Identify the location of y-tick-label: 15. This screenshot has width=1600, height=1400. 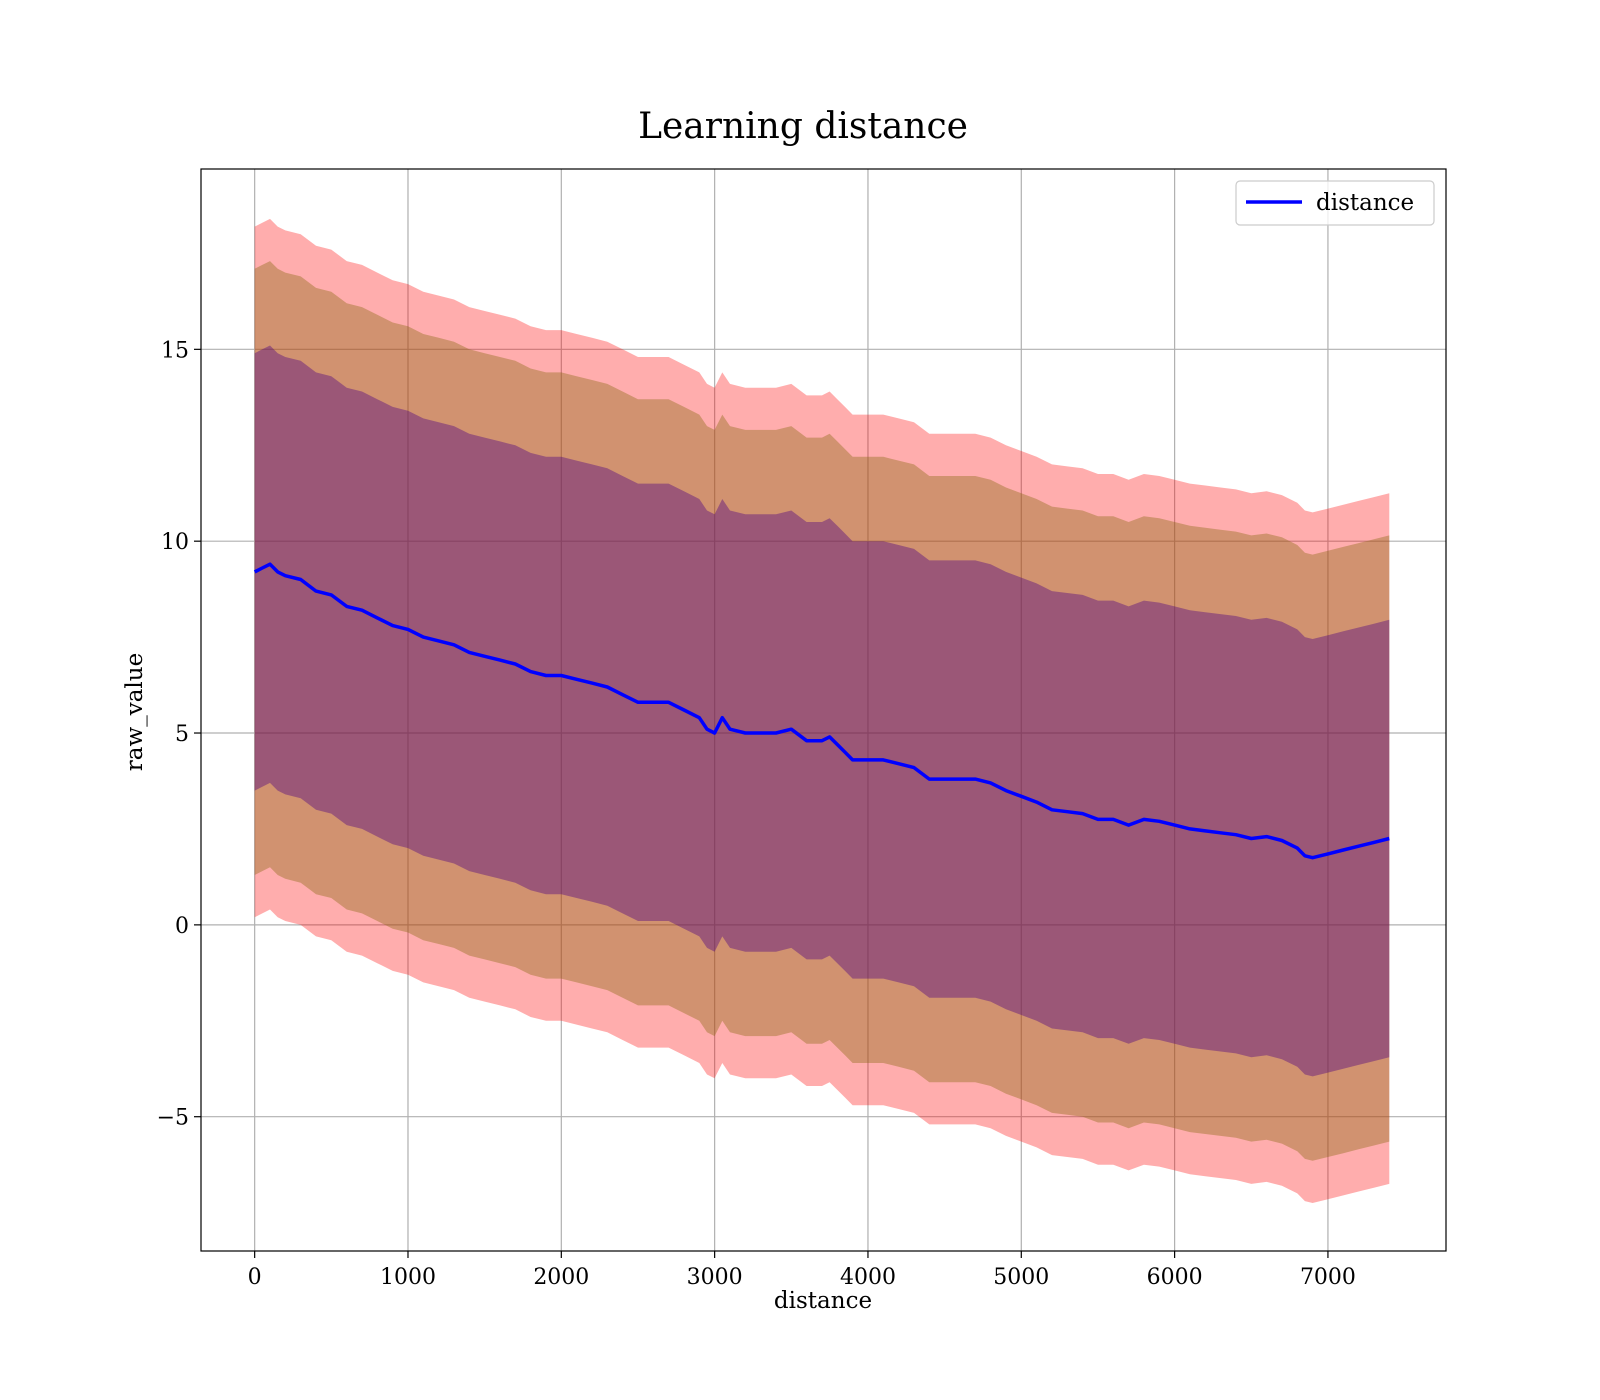
(175, 350).